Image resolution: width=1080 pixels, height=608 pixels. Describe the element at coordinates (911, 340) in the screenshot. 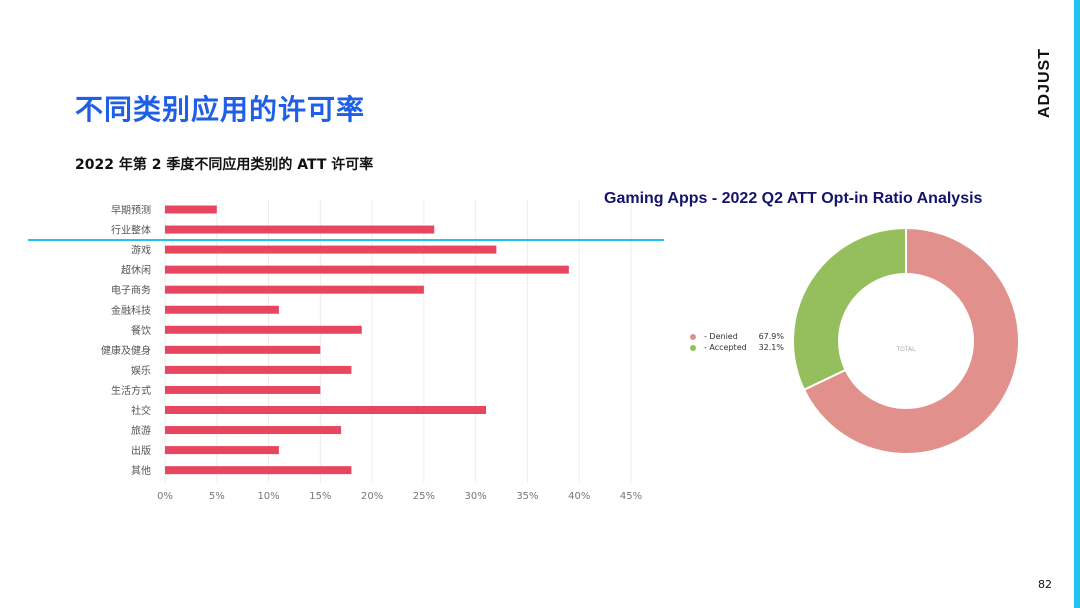

I see `donut-slice-denied` at that location.